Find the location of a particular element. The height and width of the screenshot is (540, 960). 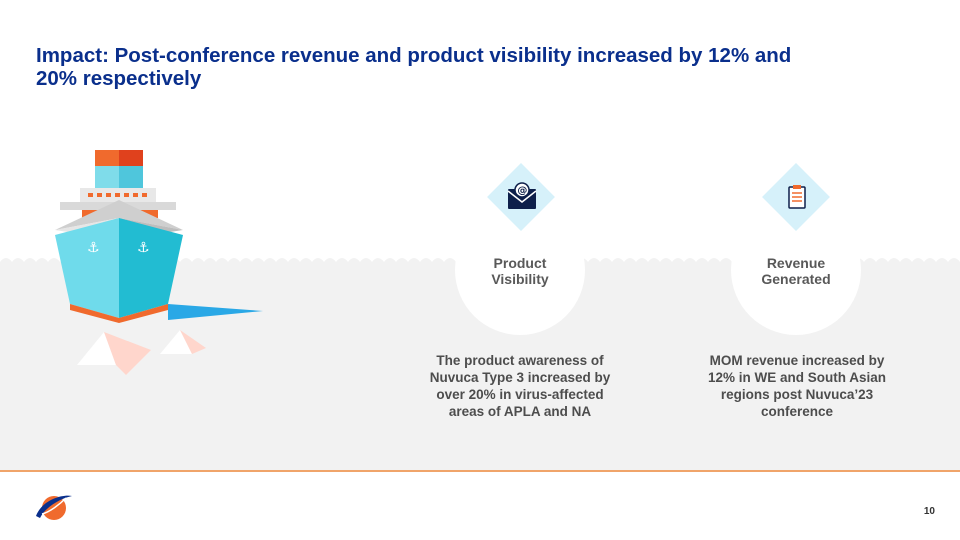

card-label: Revenue Generated is located at coordinates (796, 271).